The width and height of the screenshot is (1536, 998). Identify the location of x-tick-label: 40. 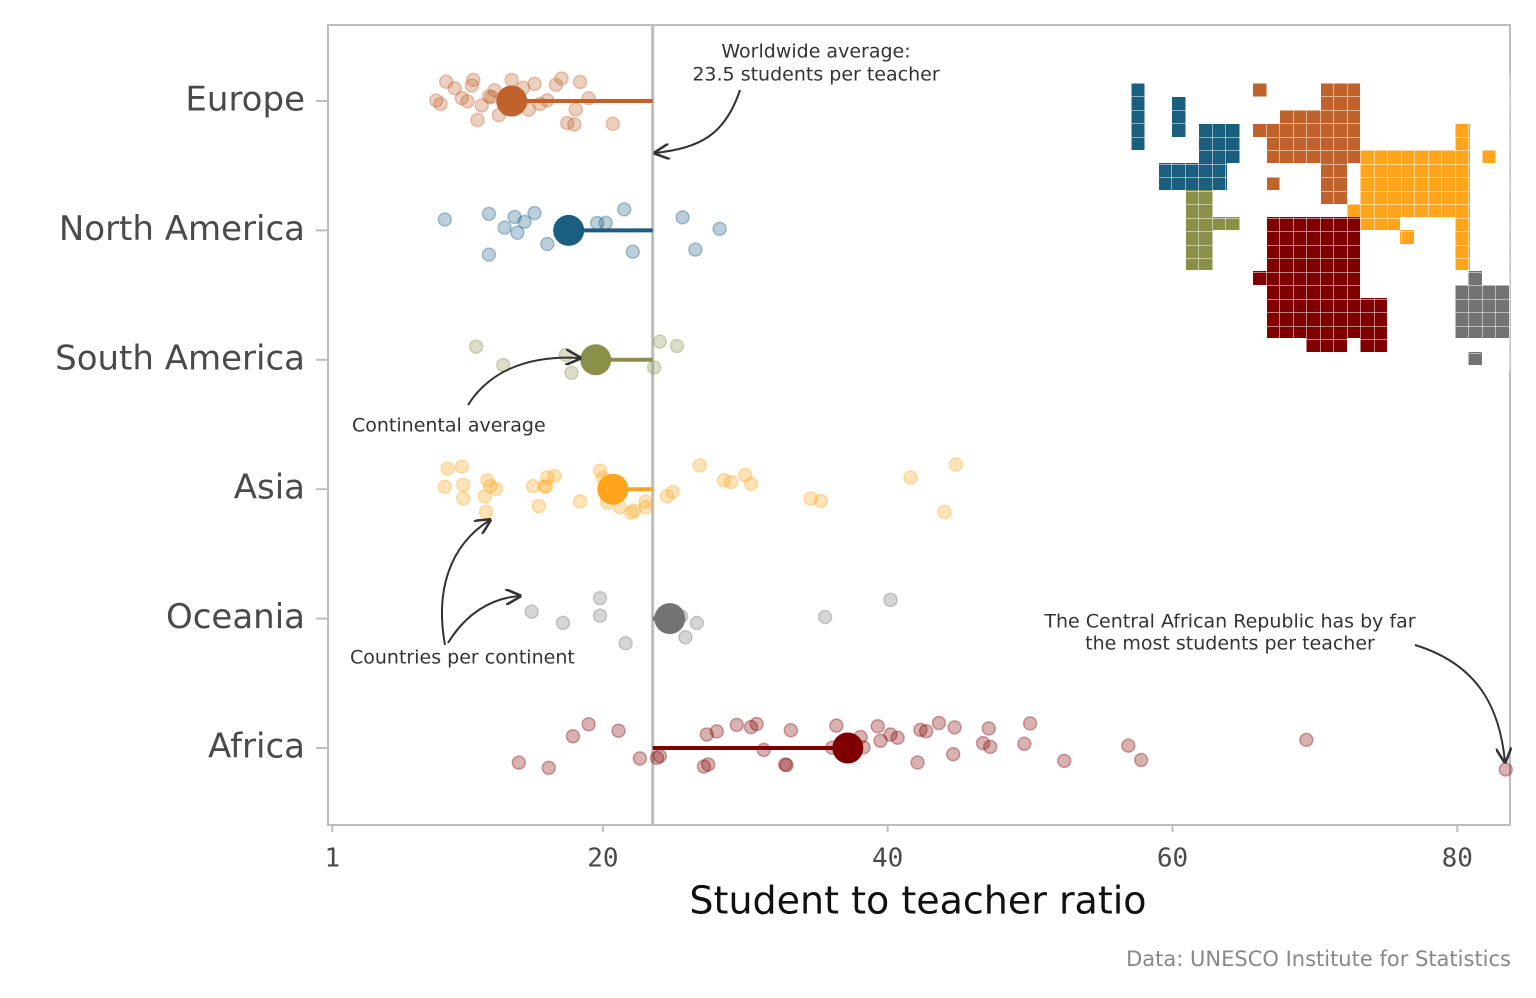
(887, 859).